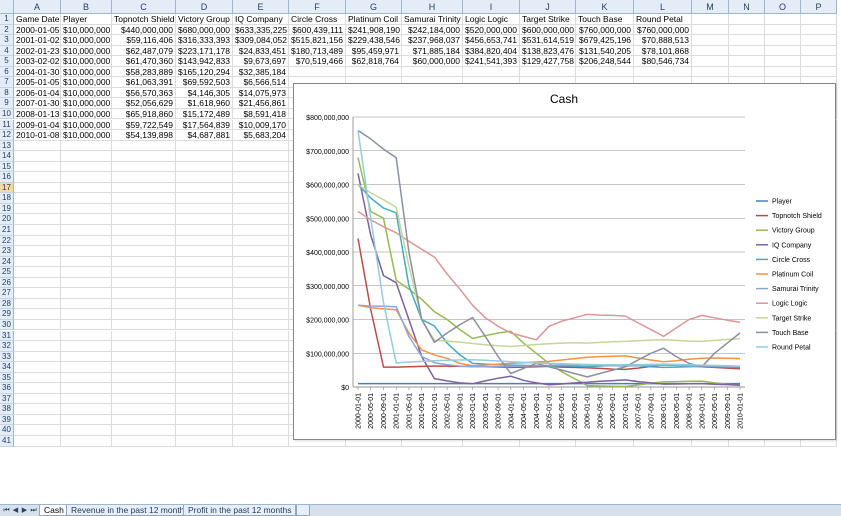 The width and height of the screenshot is (841, 516). Describe the element at coordinates (663, 51) in the screenshot. I see `cell: $78,101,868` at that location.